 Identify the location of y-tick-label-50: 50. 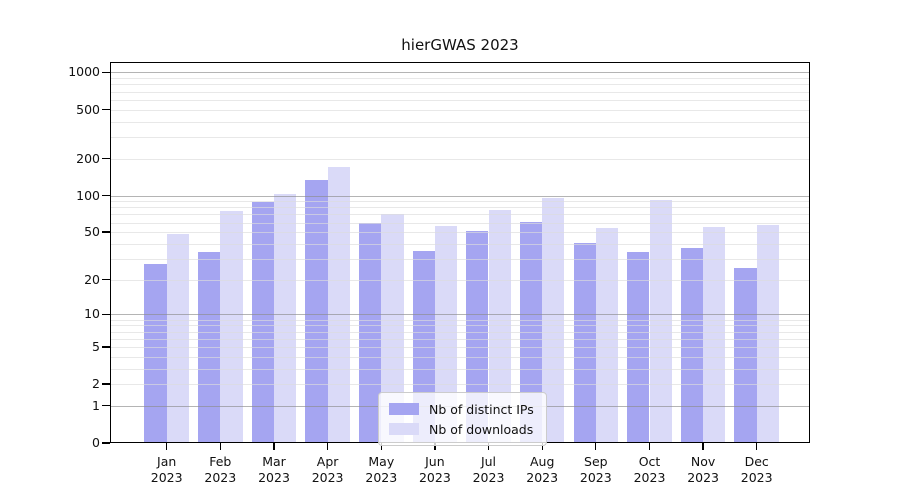
(92, 232).